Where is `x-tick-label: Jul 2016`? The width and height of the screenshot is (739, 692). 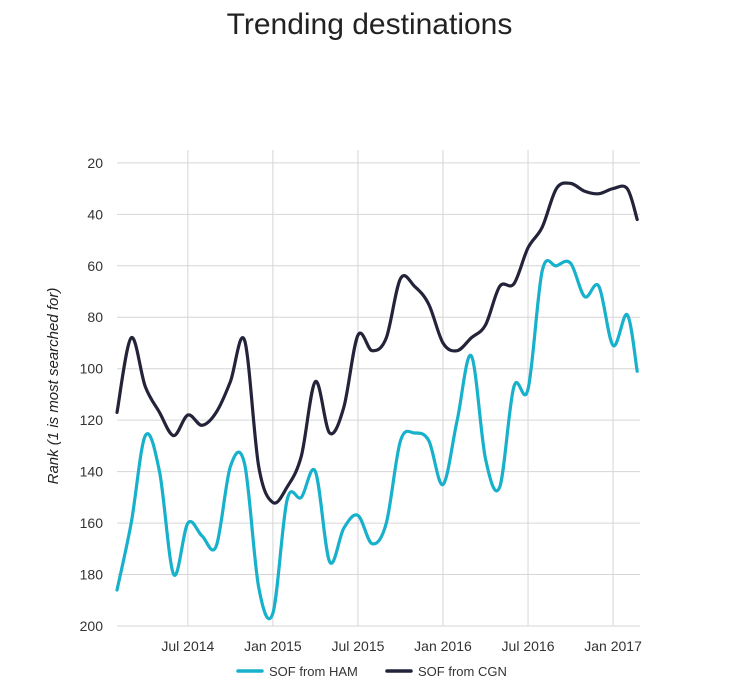
x-tick-label: Jul 2016 is located at coordinates (528, 646).